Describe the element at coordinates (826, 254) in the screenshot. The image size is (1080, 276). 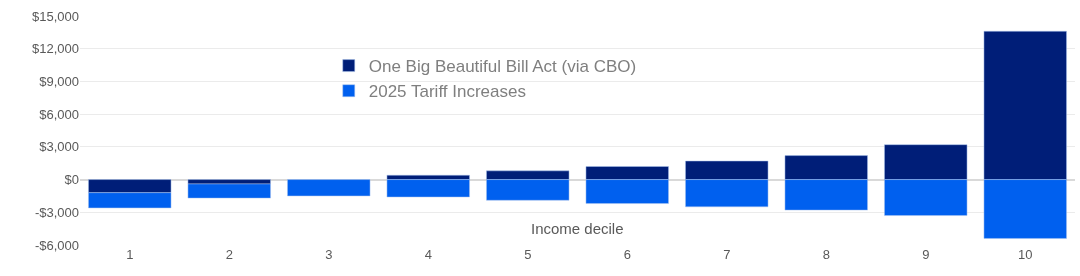
I see `x-tick-label: 8` at that location.